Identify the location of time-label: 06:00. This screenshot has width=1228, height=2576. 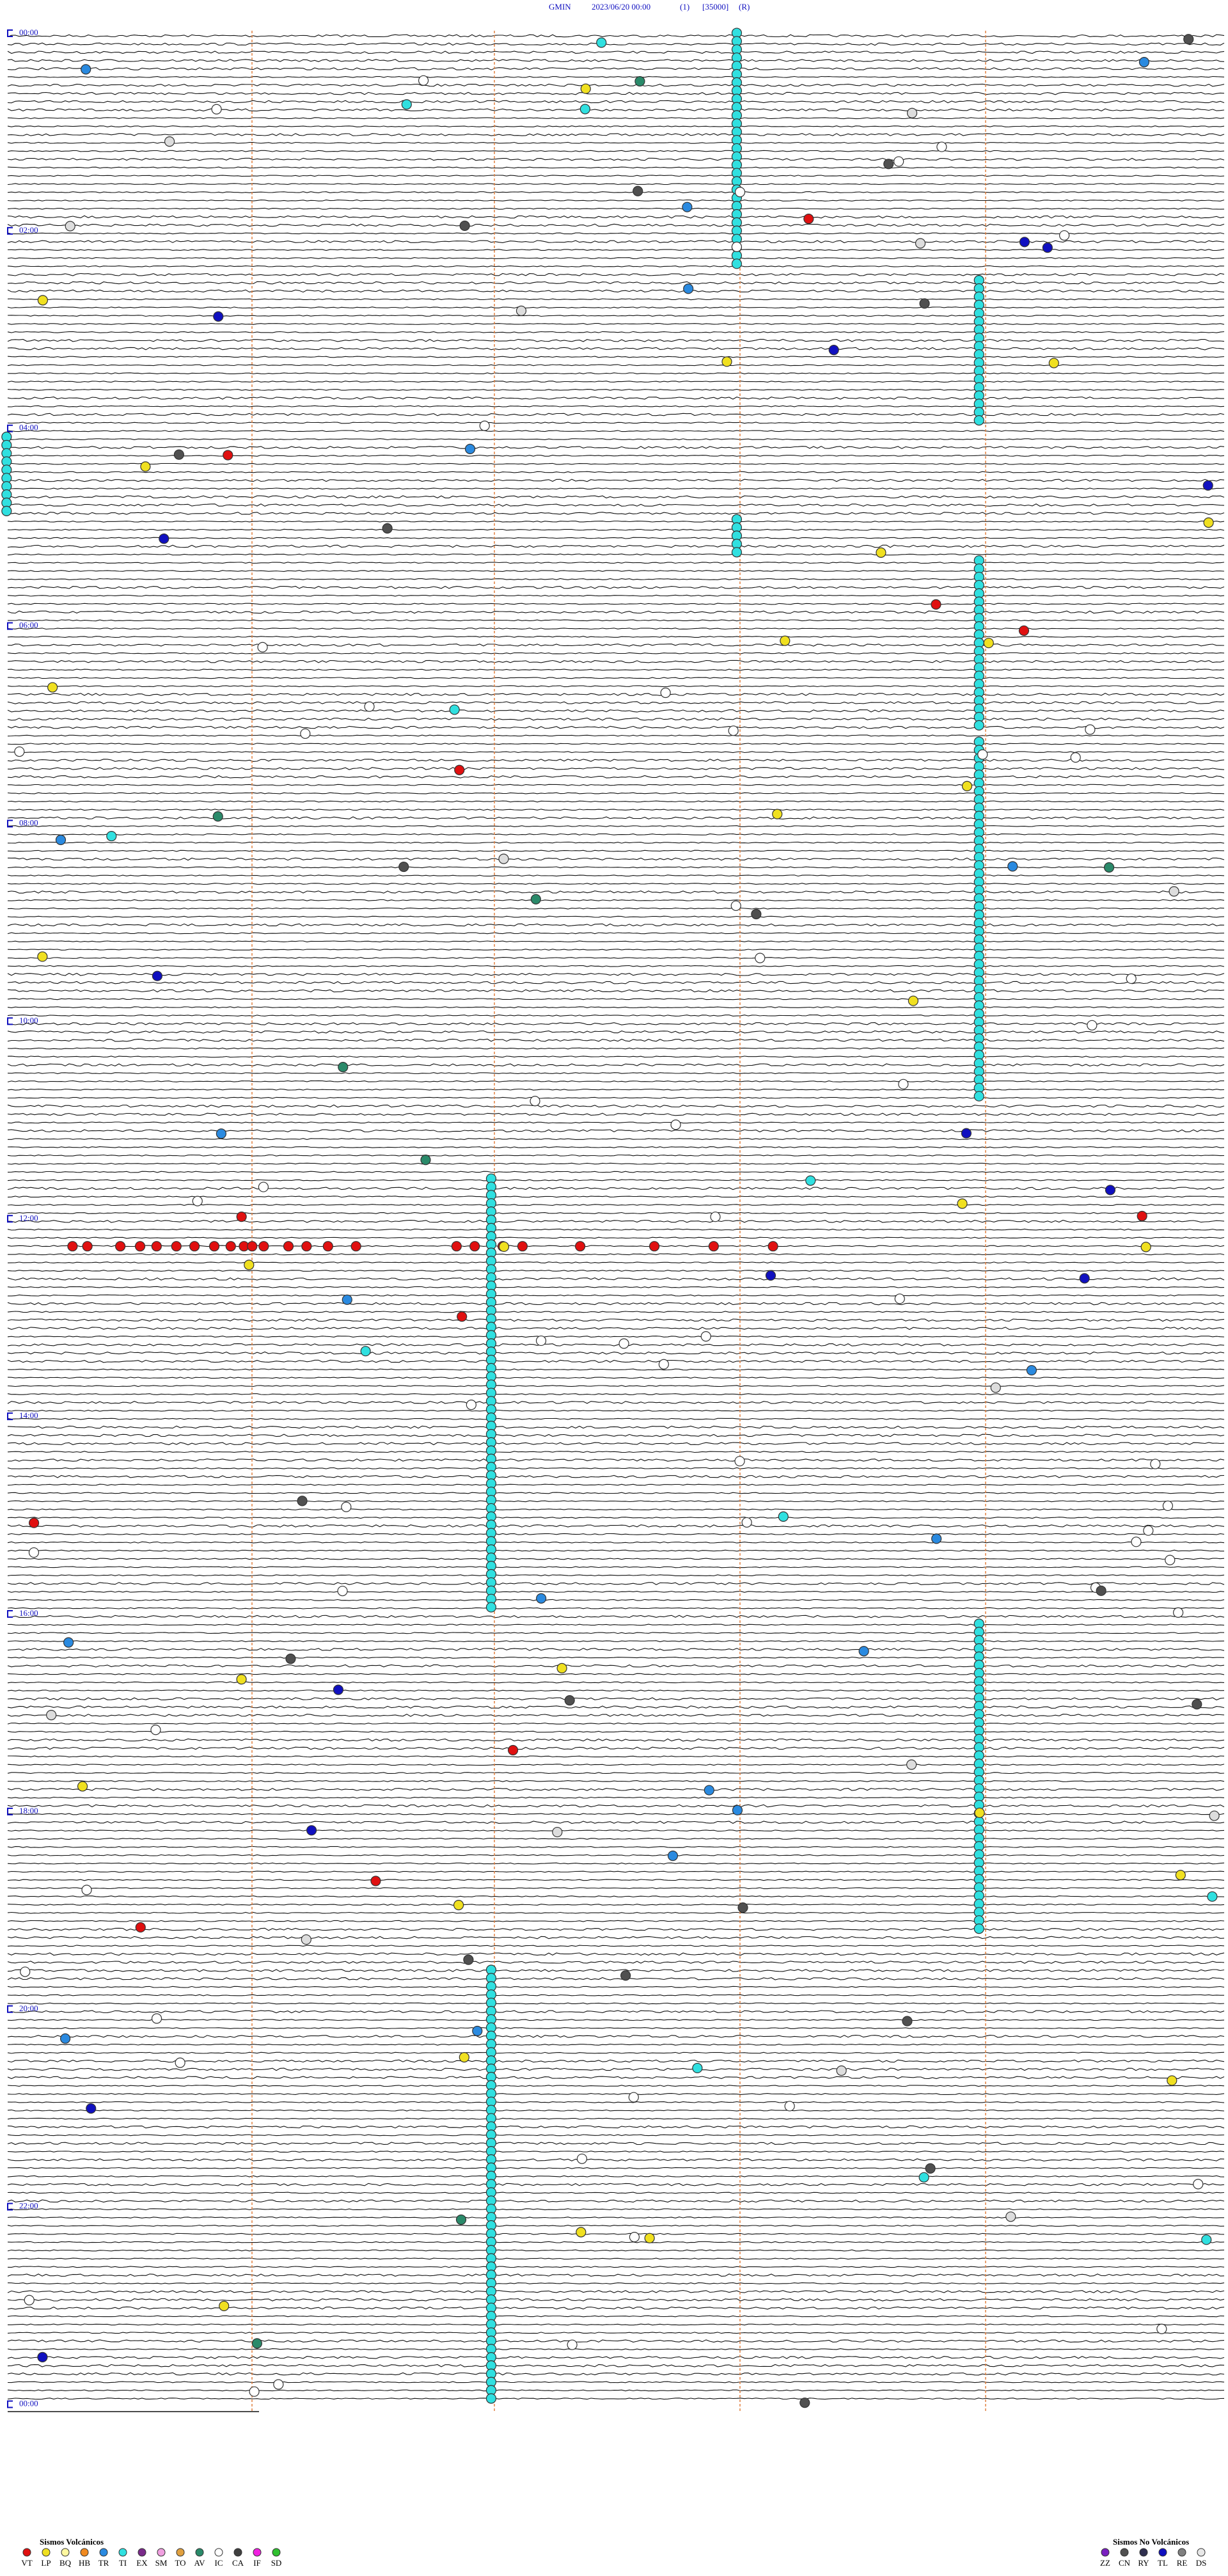
(28, 625).